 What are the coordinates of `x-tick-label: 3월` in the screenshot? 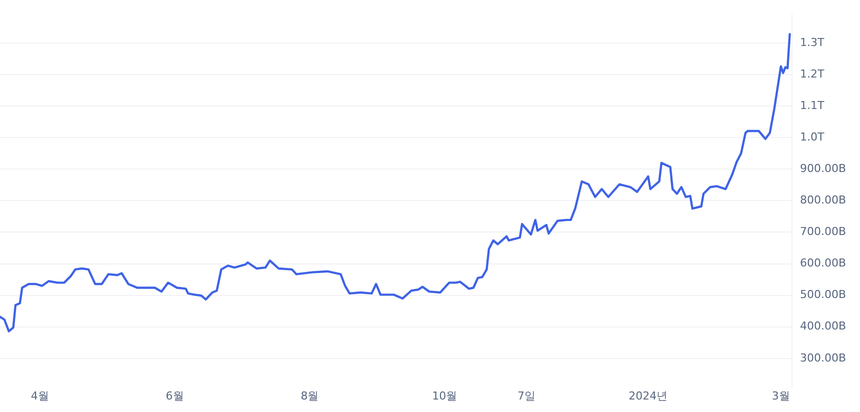 It's located at (781, 395).